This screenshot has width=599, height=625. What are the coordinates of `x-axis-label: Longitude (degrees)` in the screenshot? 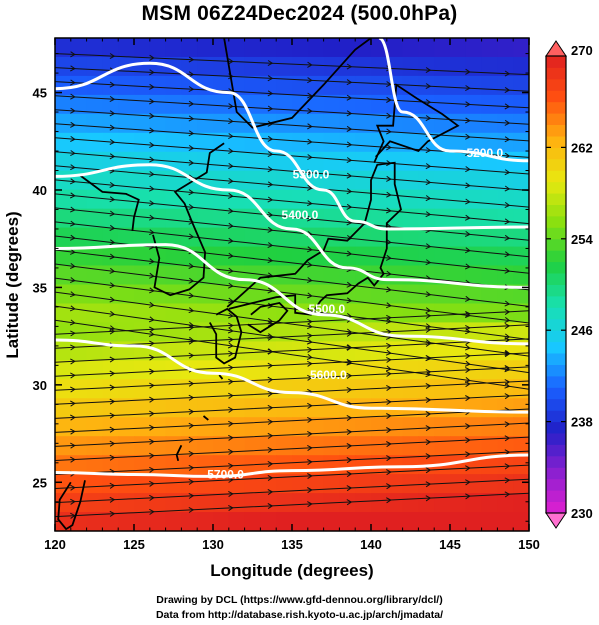 It's located at (291, 570).